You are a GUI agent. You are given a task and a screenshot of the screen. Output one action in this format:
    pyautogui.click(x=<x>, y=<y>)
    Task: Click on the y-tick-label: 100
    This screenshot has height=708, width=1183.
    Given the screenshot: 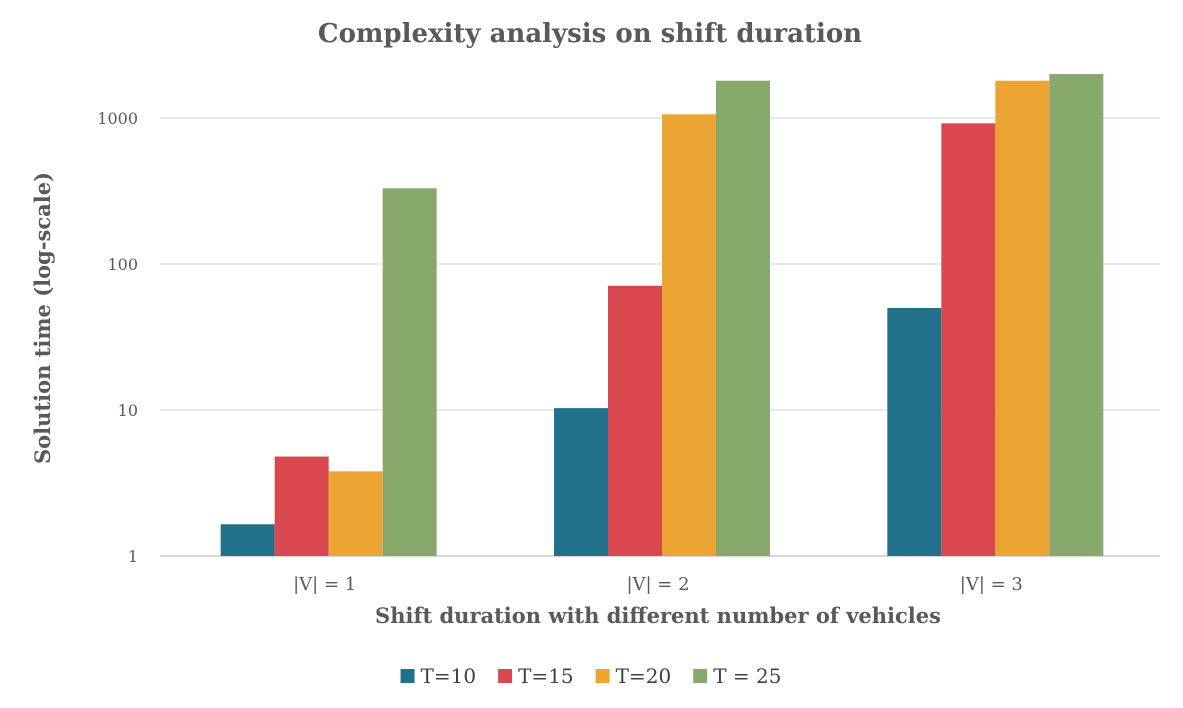 What is the action you would take?
    pyautogui.click(x=122, y=264)
    